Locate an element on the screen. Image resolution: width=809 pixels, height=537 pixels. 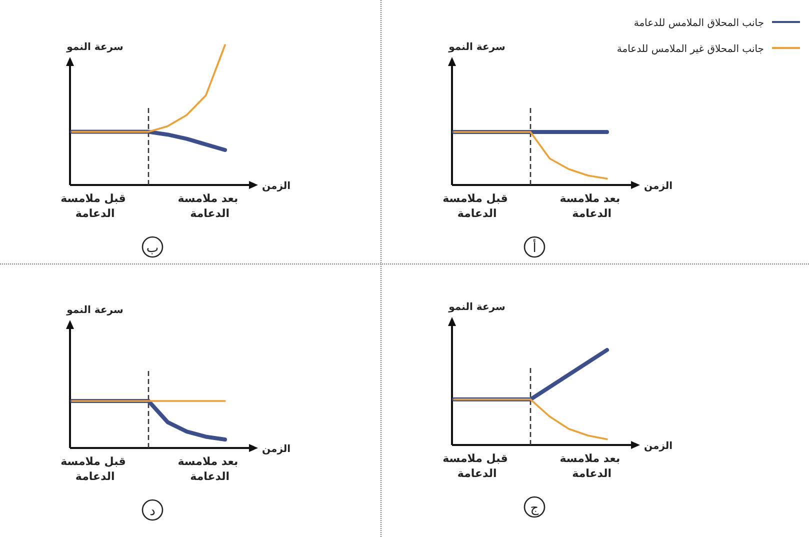
legend-label: جانب المحلاق الملامس للدعامة is located at coordinates (699, 23).